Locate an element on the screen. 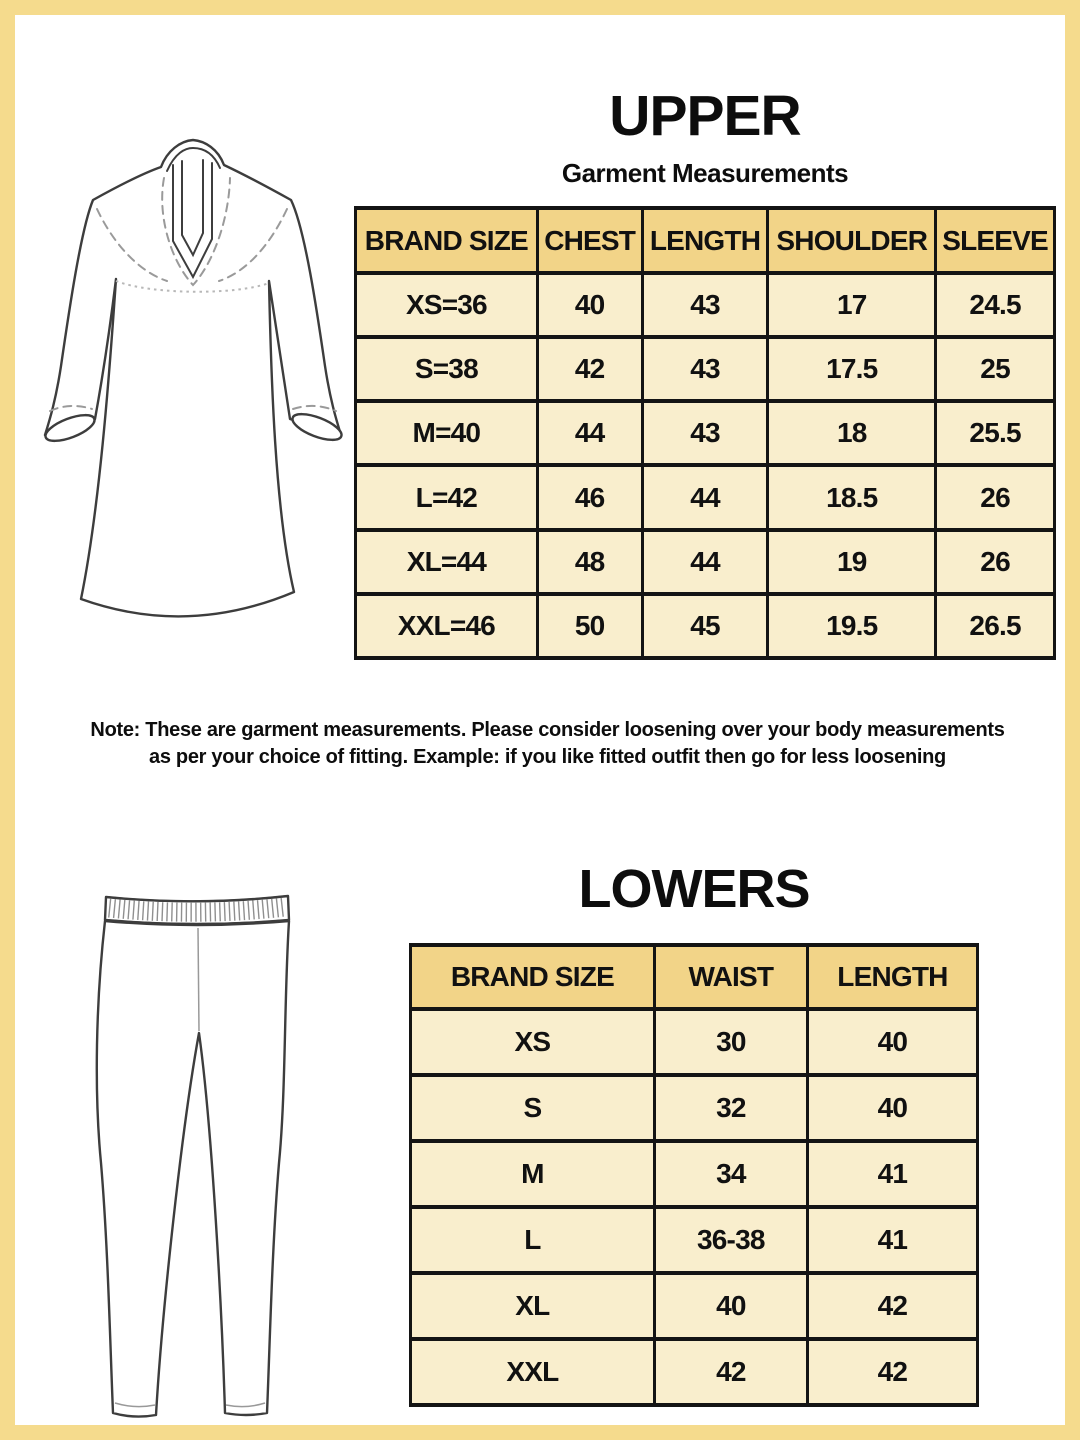 This screenshot has height=1440, width=1080. table-cell: 45 is located at coordinates (705, 626).